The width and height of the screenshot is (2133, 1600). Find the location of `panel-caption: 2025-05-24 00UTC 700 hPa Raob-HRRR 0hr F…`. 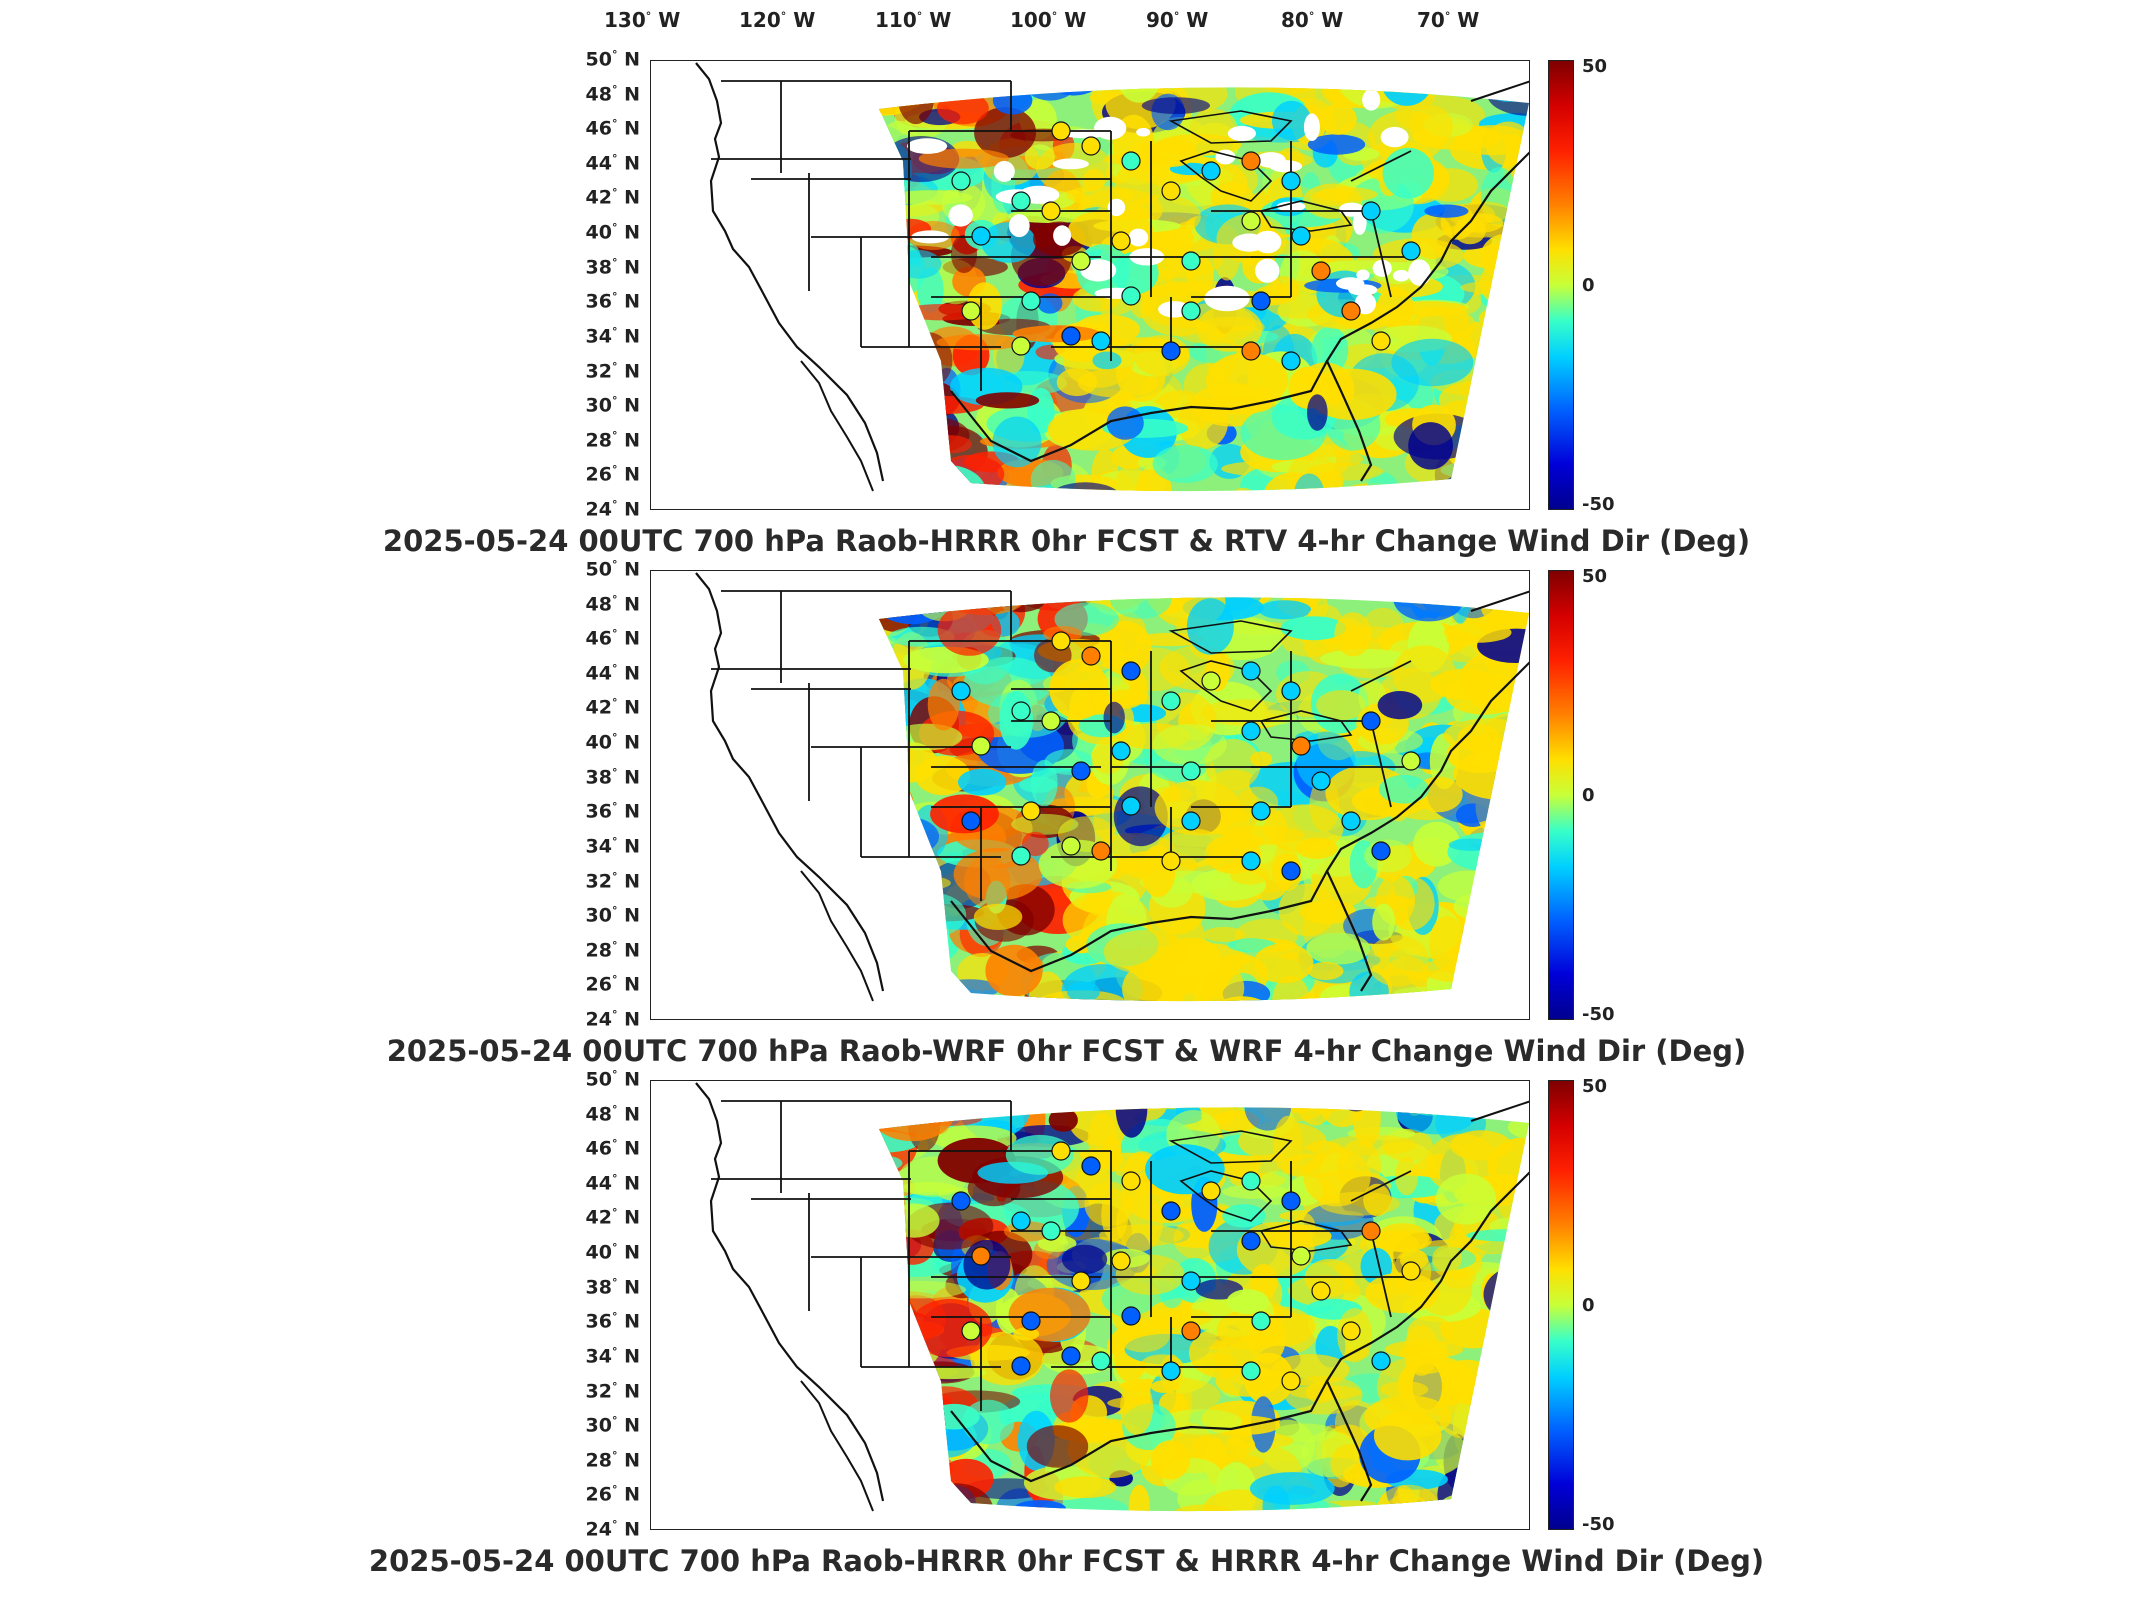

panel-caption: 2025-05-24 00UTC 700 hPa Raob-HRRR 0hr F… is located at coordinates (1066, 541).